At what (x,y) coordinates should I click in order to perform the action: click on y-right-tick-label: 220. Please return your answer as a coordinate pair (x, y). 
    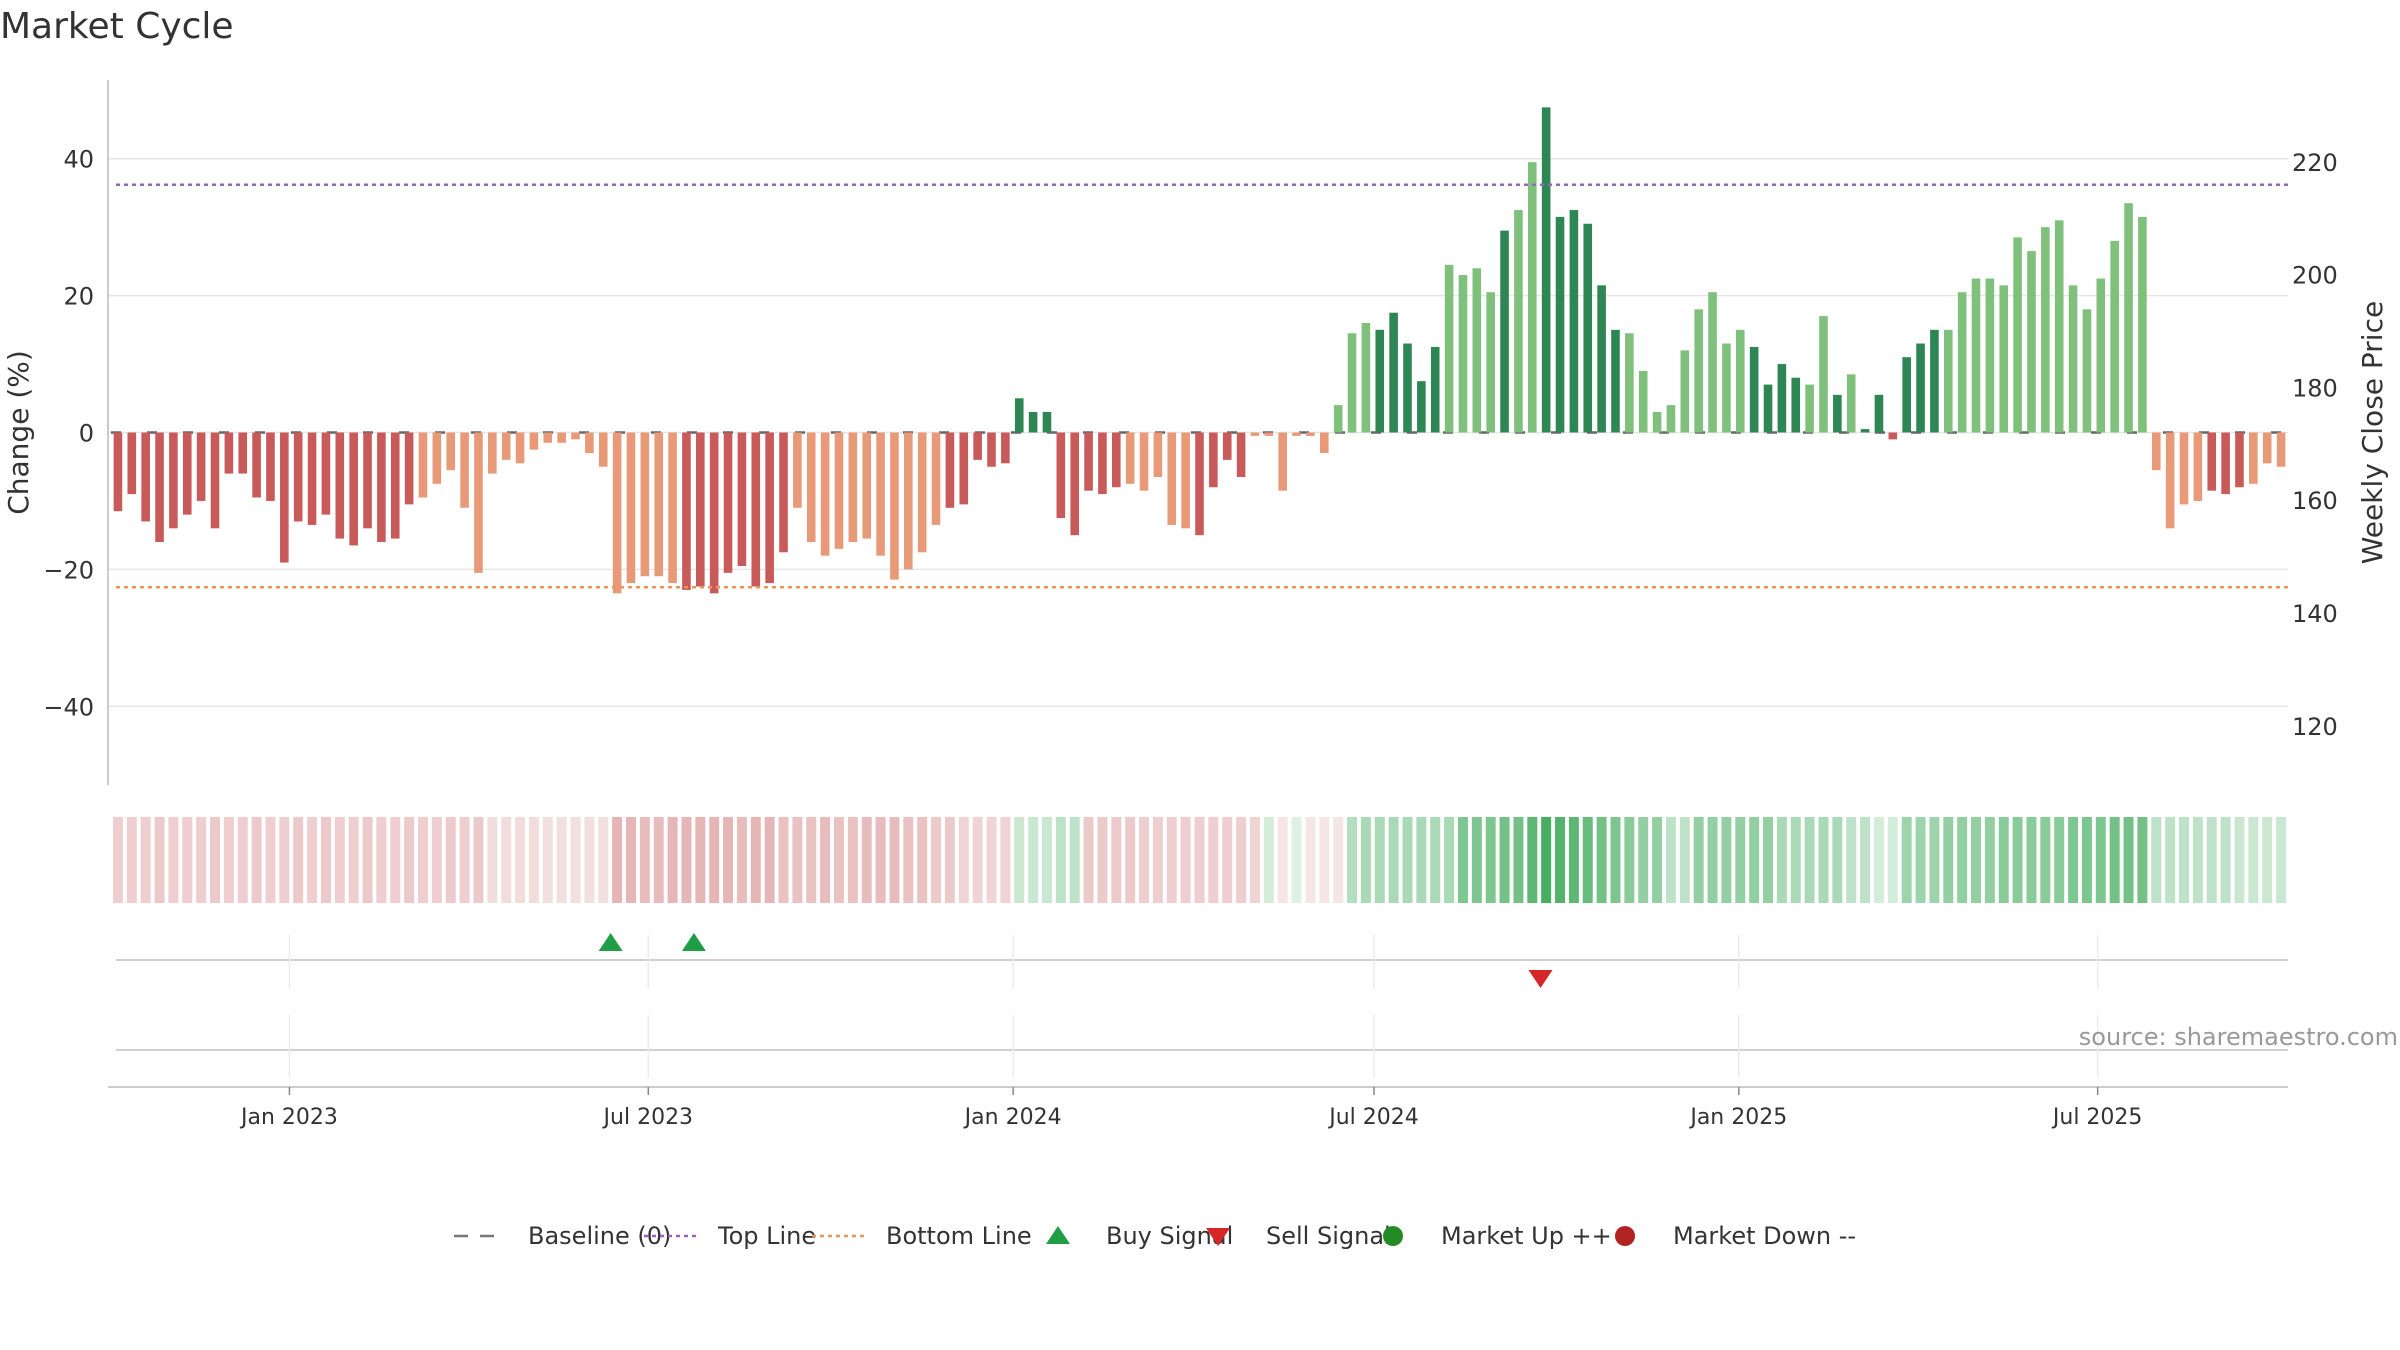
    Looking at the image, I should click on (2315, 163).